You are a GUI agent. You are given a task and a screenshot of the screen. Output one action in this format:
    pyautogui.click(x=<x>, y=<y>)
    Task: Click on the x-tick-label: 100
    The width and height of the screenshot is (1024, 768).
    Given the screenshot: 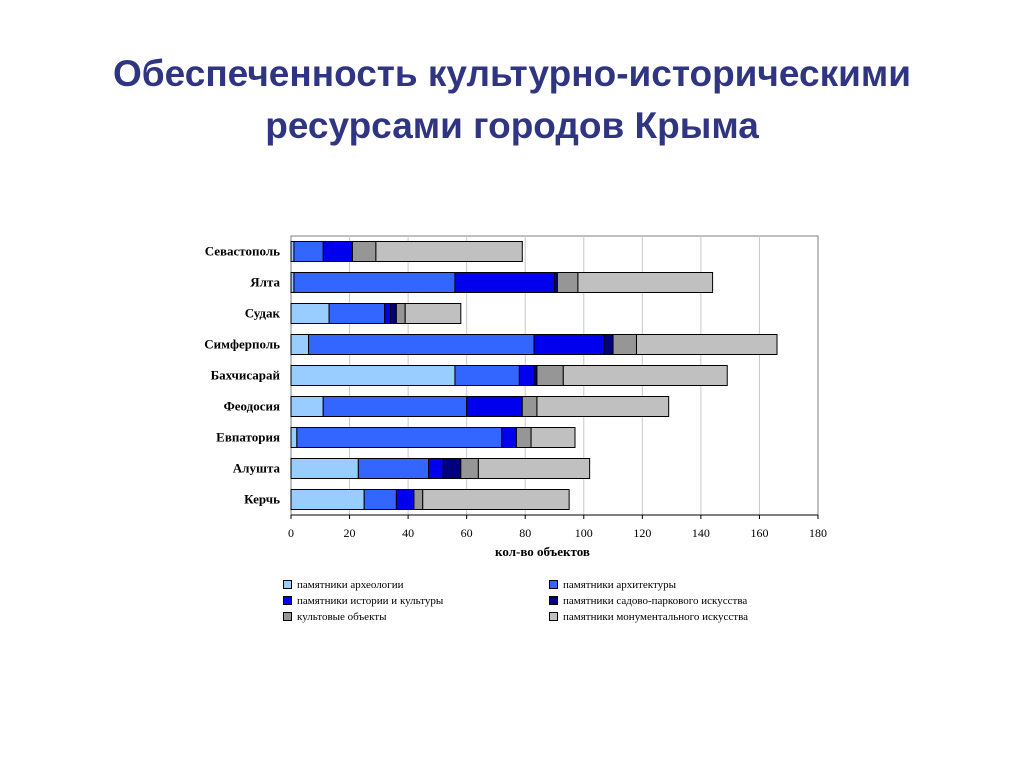 What is the action you would take?
    pyautogui.click(x=584, y=533)
    